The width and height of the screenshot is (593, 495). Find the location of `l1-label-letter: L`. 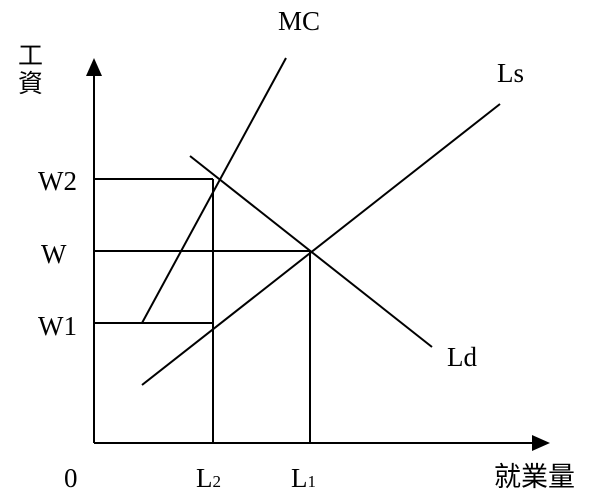

l1-label-letter: L is located at coordinates (299, 478).